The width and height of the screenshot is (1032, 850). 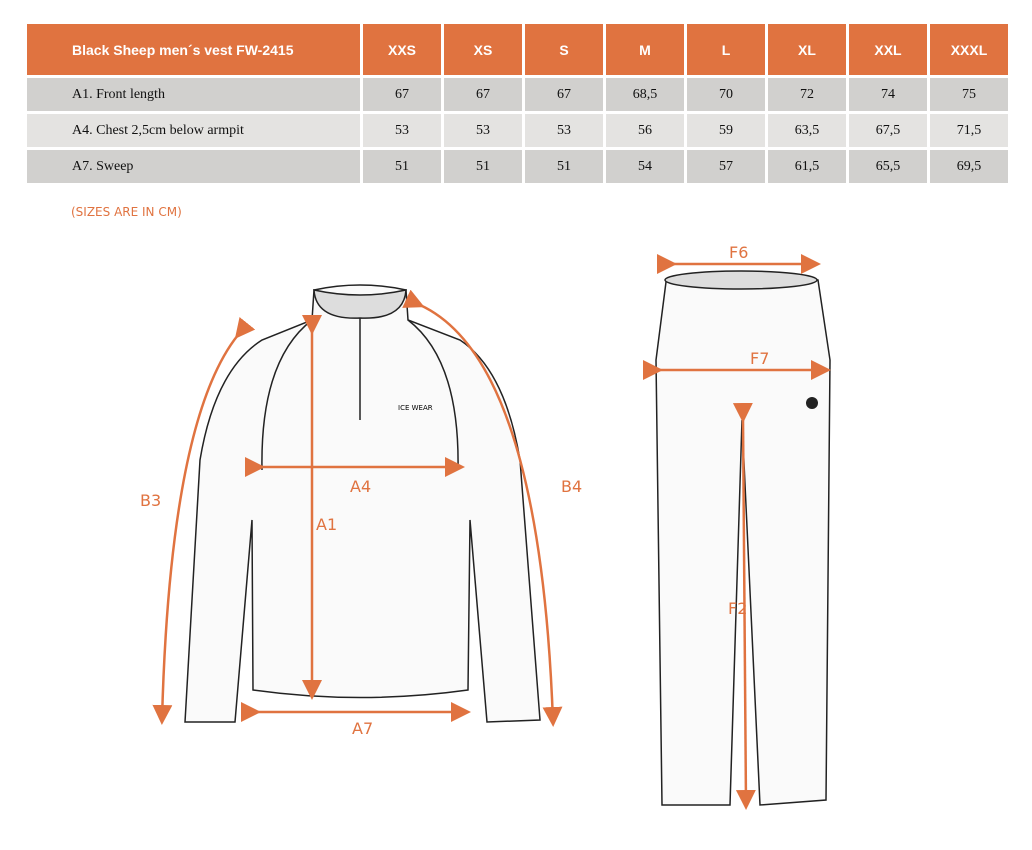 I want to click on logo-text: ICE WEAR, so click(x=415, y=408).